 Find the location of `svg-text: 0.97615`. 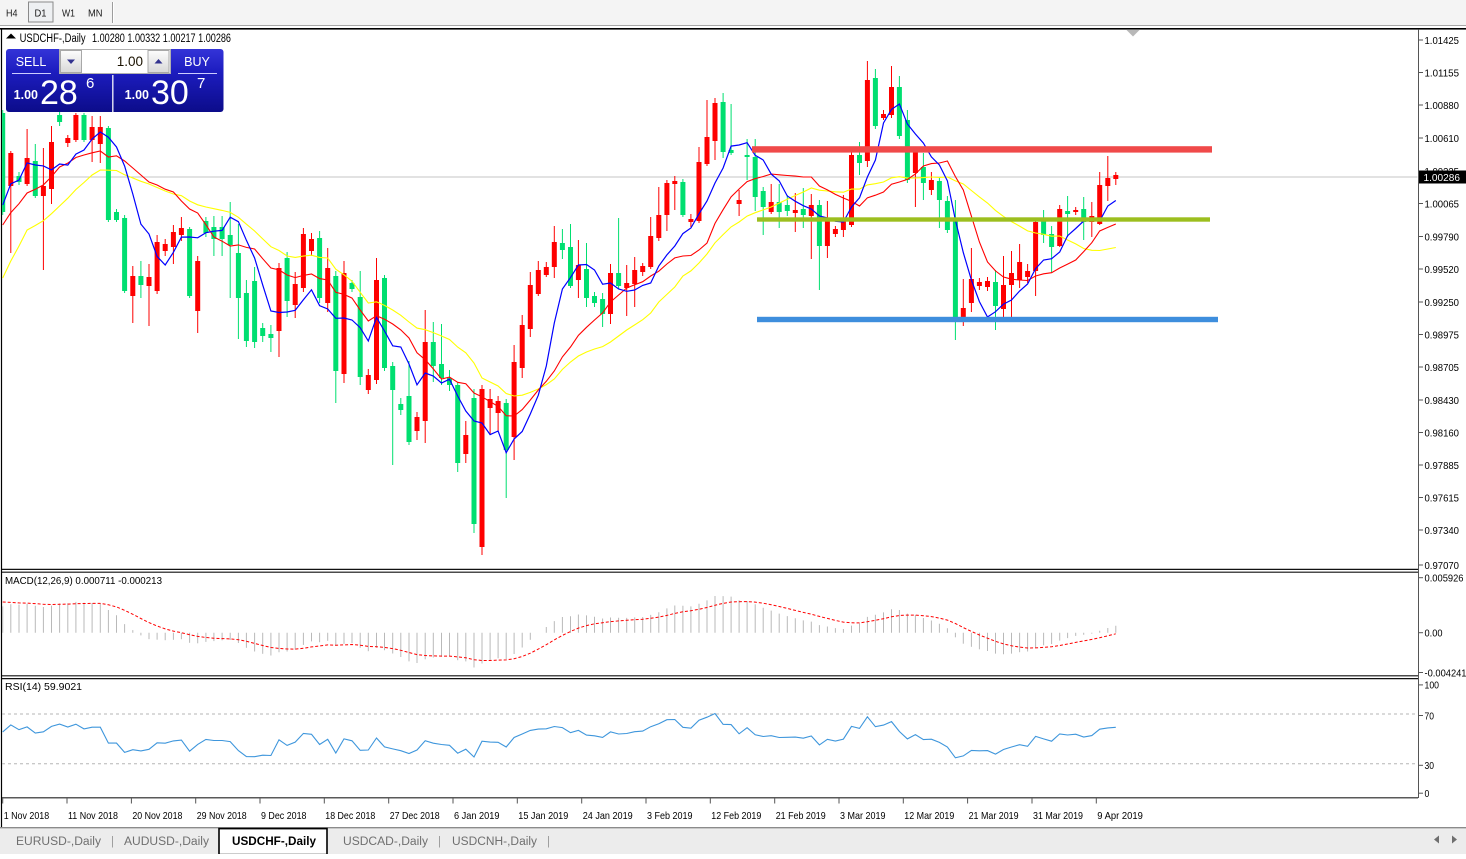

svg-text: 0.97615 is located at coordinates (1442, 498).